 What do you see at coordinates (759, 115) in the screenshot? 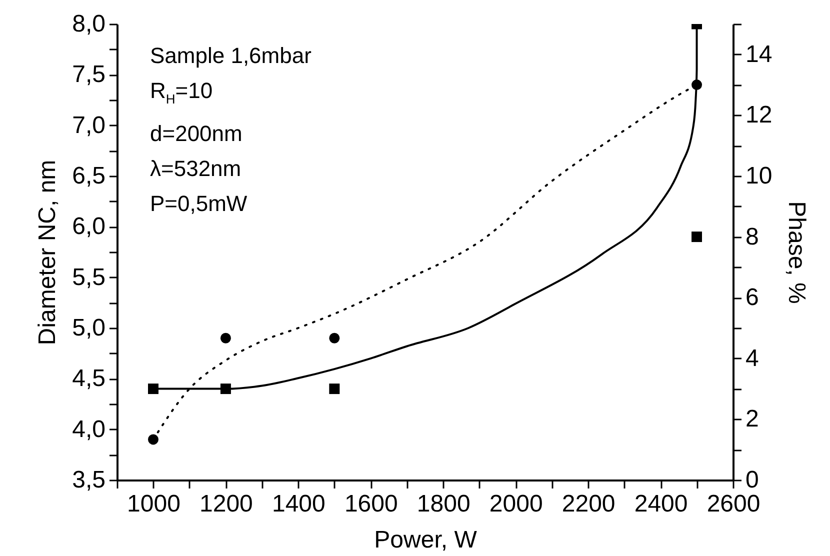
I see `y2-tick-label: 12` at bounding box center [759, 115].